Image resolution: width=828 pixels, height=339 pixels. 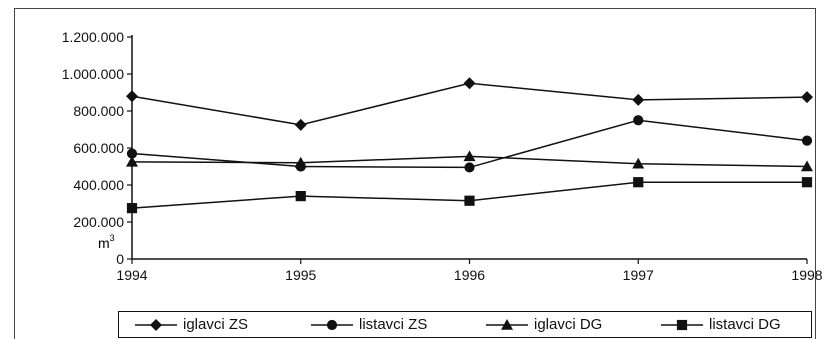 What do you see at coordinates (745, 324) in the screenshot?
I see `legend-label: listavci DG` at bounding box center [745, 324].